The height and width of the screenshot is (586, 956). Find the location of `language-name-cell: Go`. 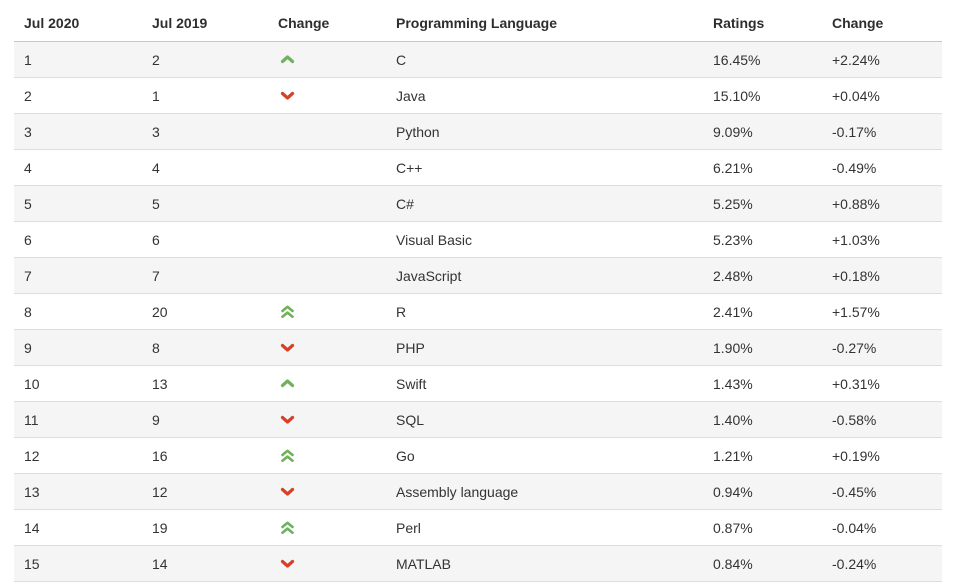

language-name-cell: Go is located at coordinates (544, 455).